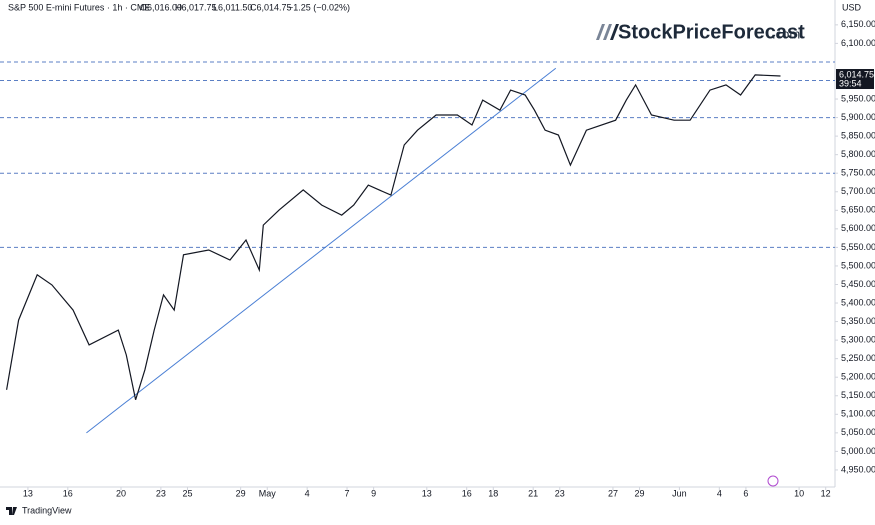 Image resolution: width=875 pixels, height=525 pixels. What do you see at coordinates (858, 43) in the screenshot?
I see `y-tick-label: 6,100.00` at bounding box center [858, 43].